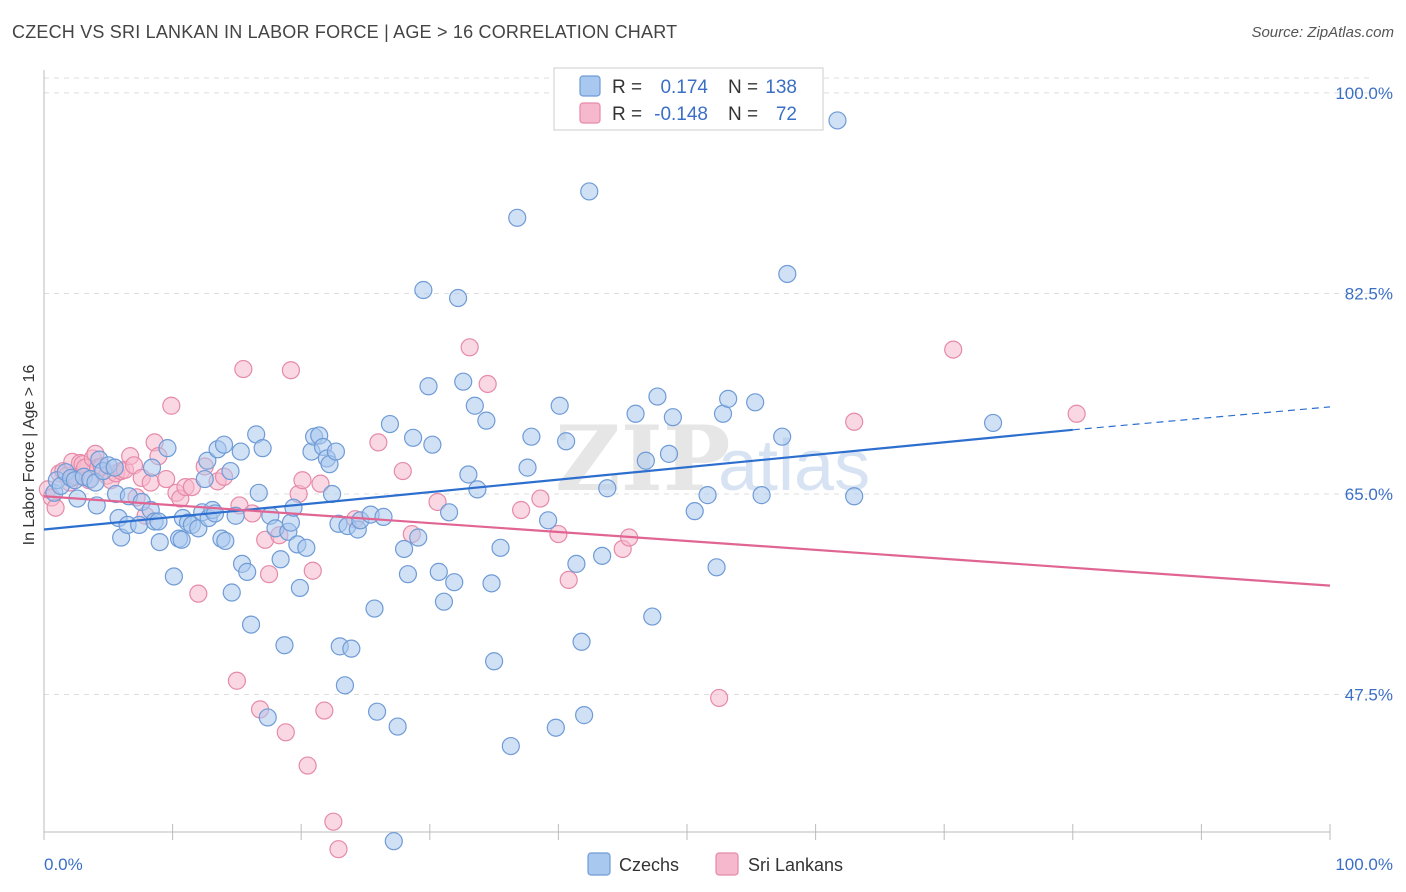 This screenshot has height=892, width=1406. I want to click on x-tick-label-start: 0.0%, so click(63, 864).